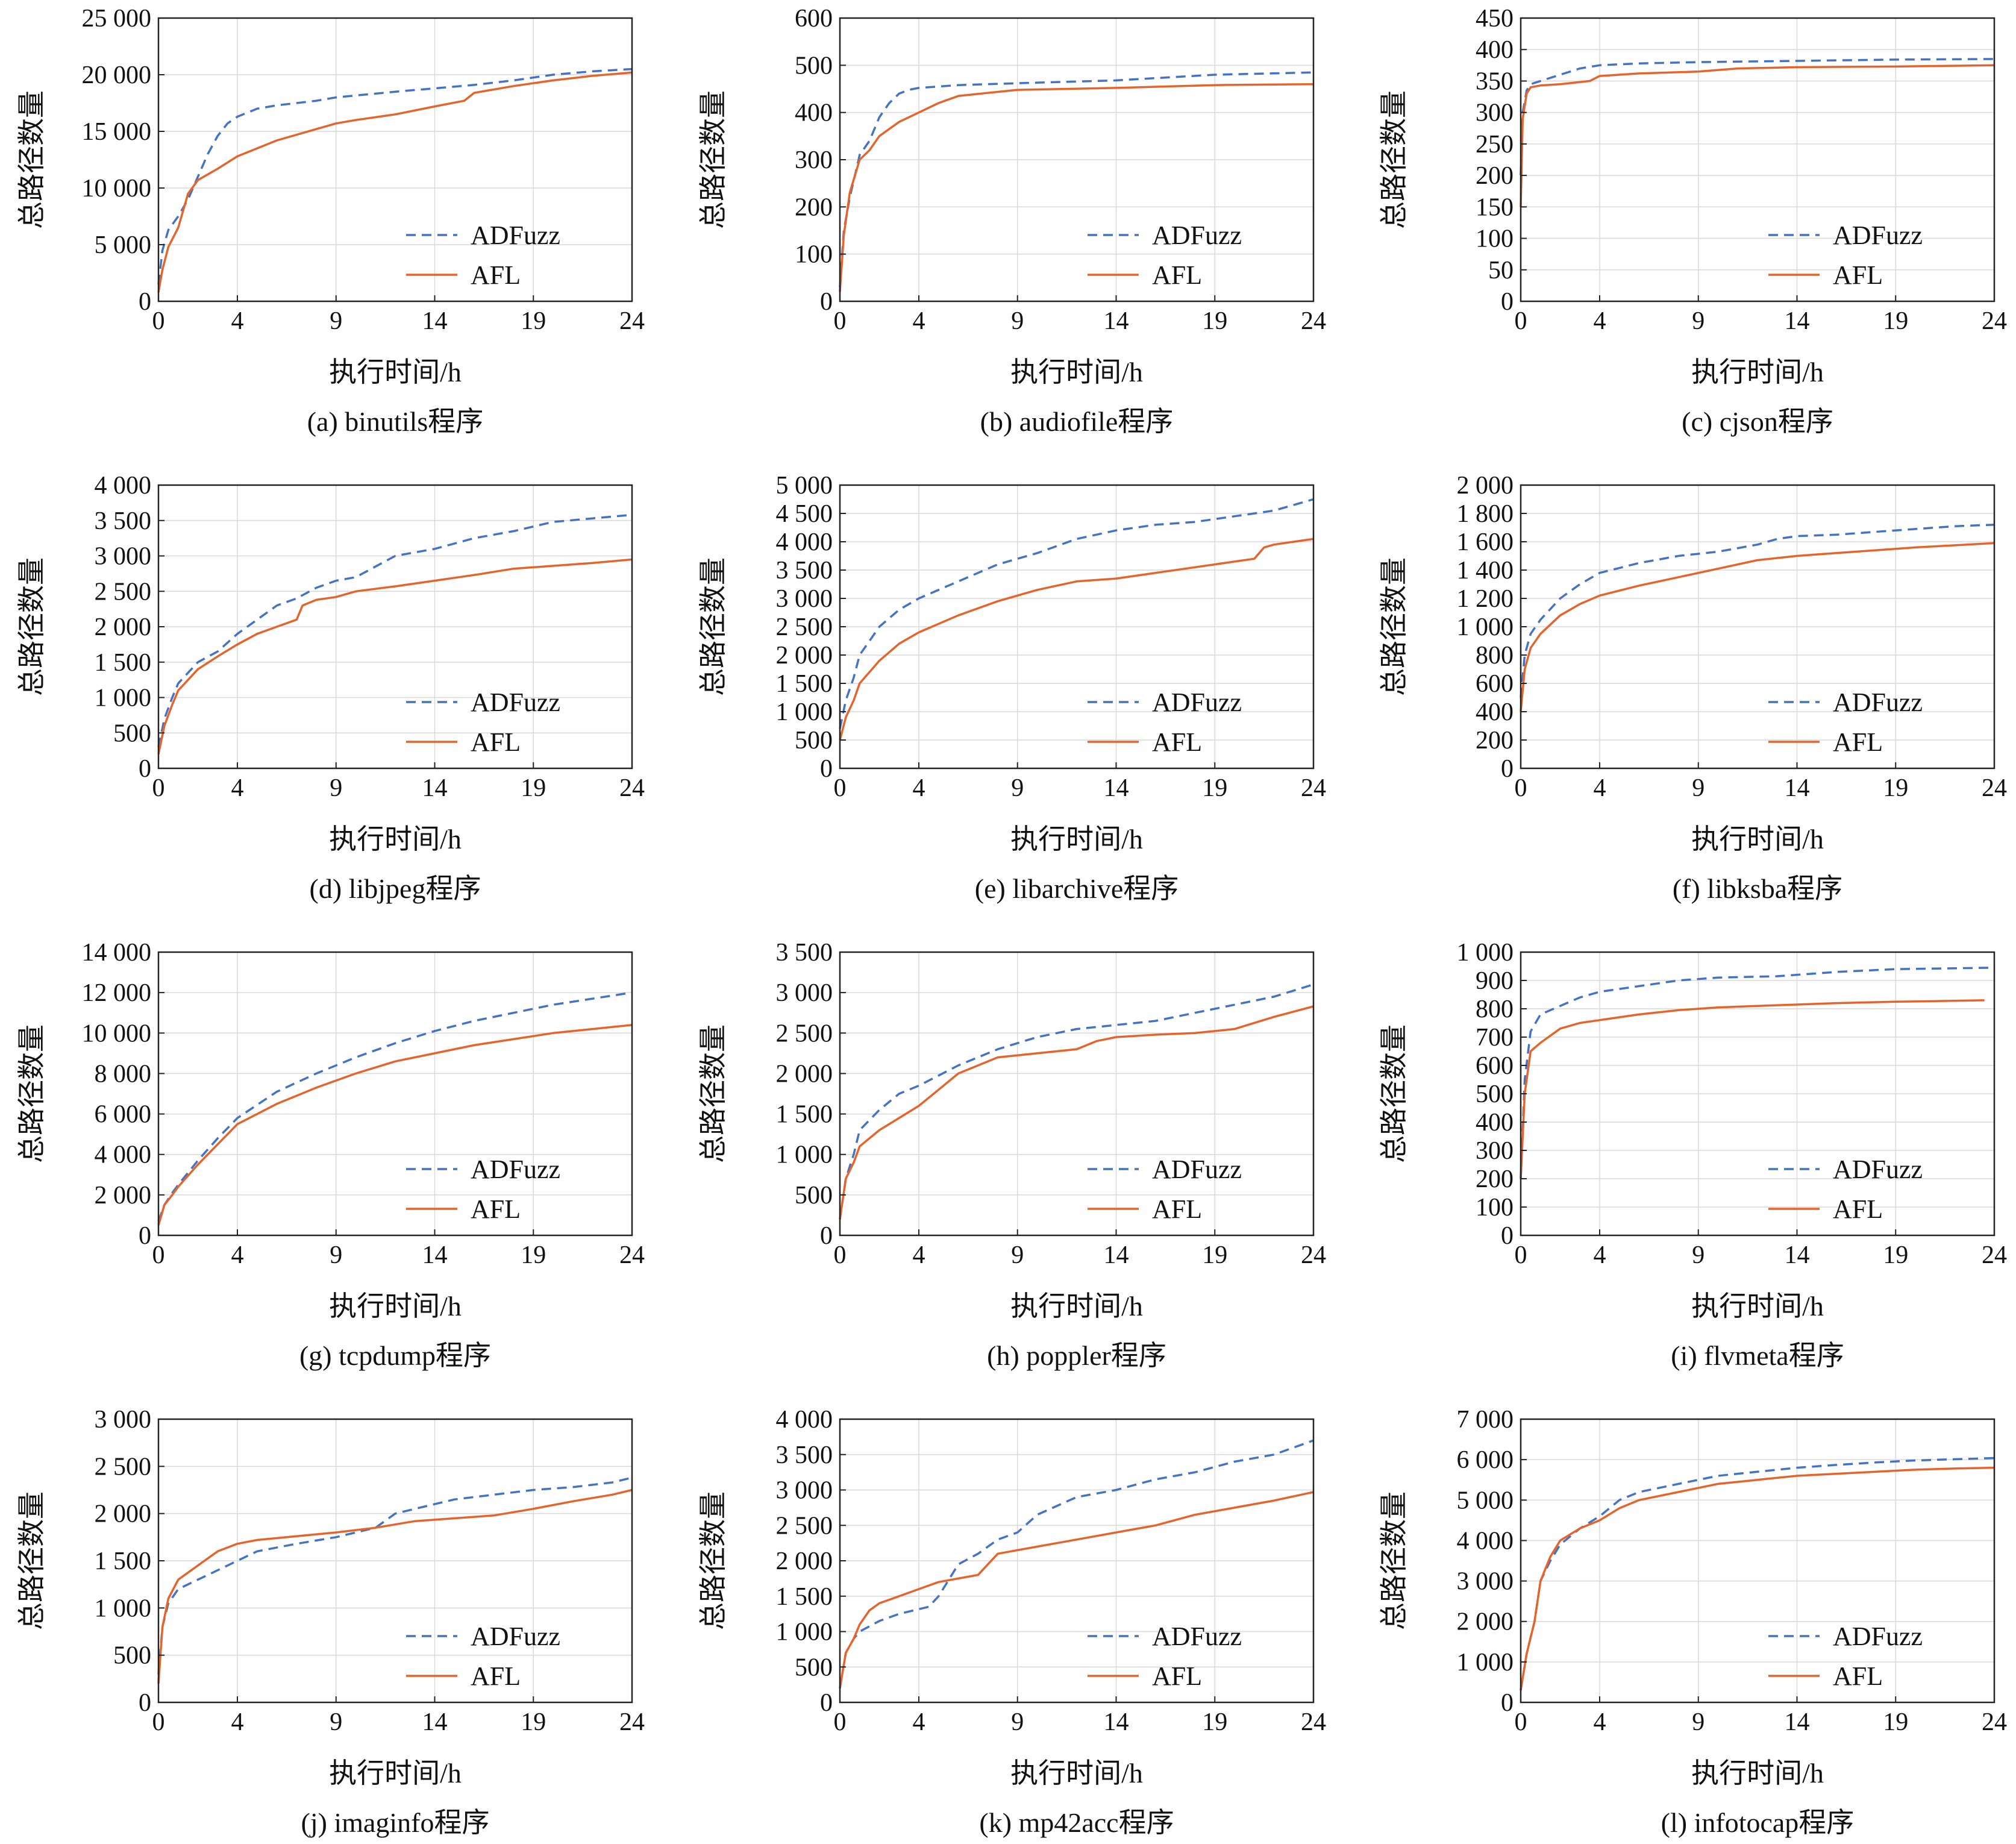 The image size is (2016, 1844). I want to click on y-tick-label: 250, so click(1495, 144).